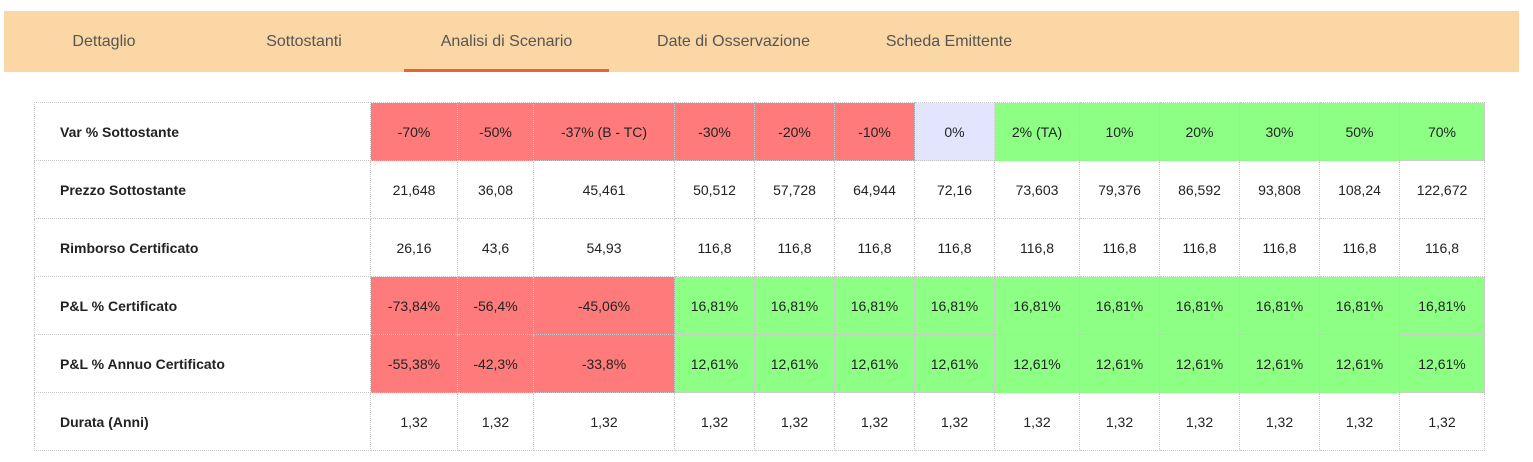 The image size is (1533, 462). What do you see at coordinates (414, 305) in the screenshot?
I see `table-cell: -73,84%` at bounding box center [414, 305].